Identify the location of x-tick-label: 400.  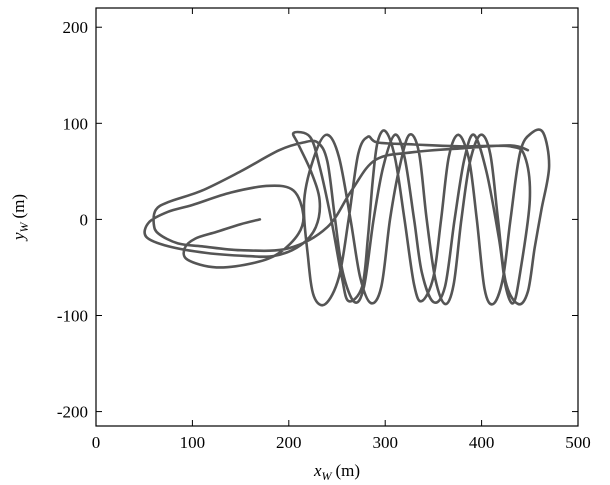
(482, 442).